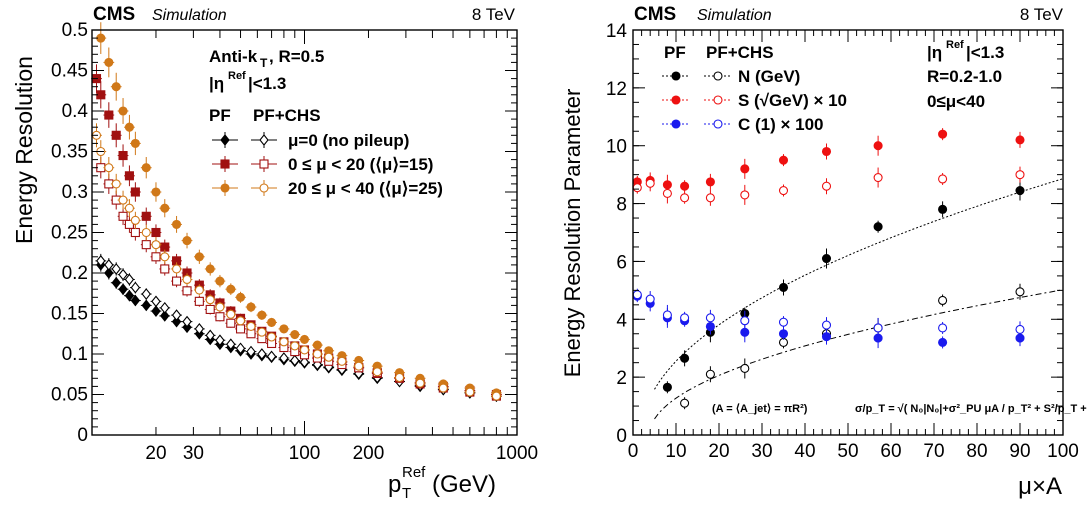 The image size is (1089, 508). I want to click on right-legend-label: C (1) × 100, so click(781, 124).